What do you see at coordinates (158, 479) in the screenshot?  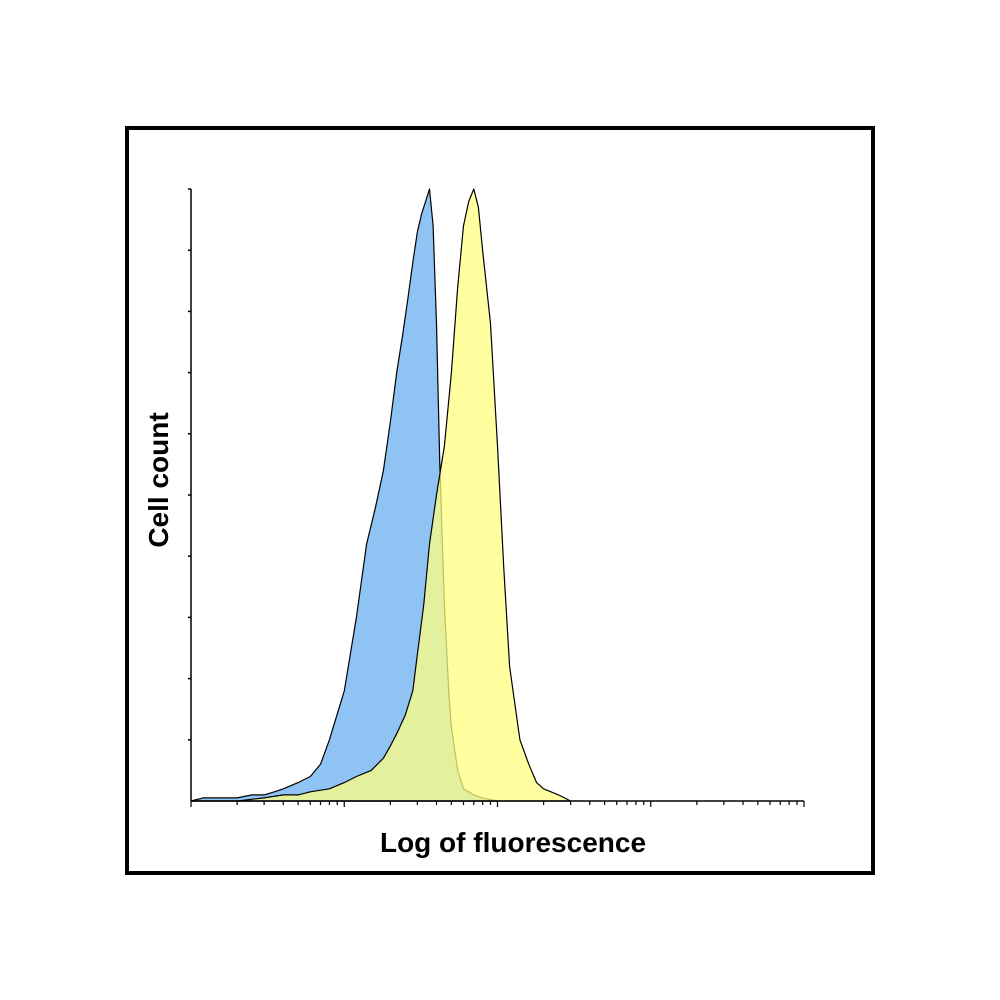 I see `y-axis-label: Cell count` at bounding box center [158, 479].